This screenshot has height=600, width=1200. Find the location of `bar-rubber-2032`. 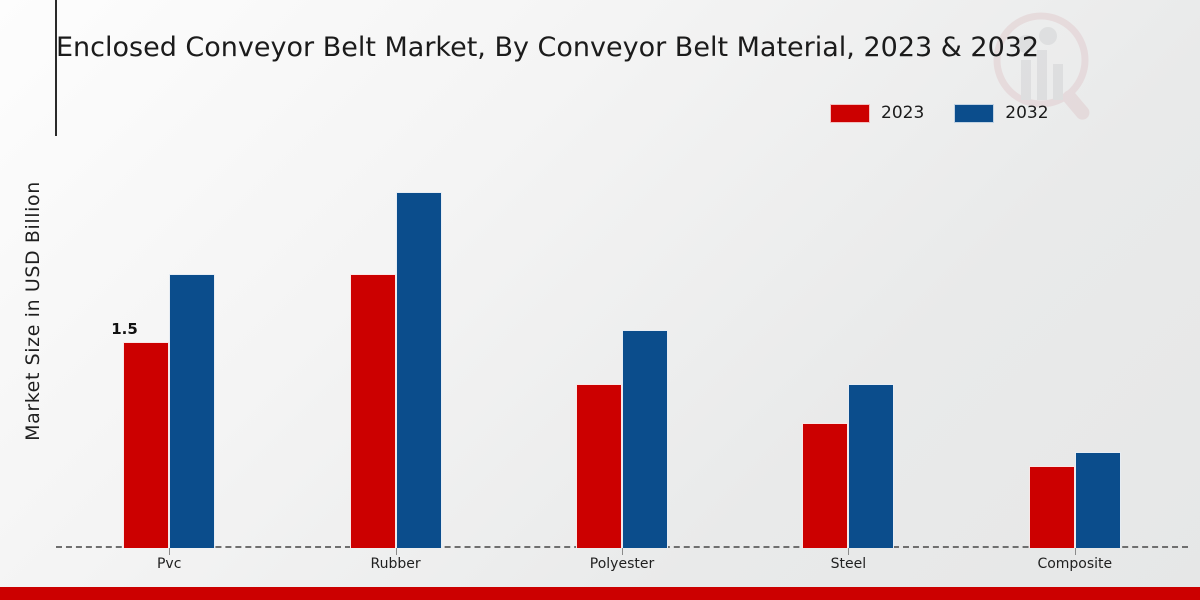

bar-rubber-2032 is located at coordinates (418, 370).